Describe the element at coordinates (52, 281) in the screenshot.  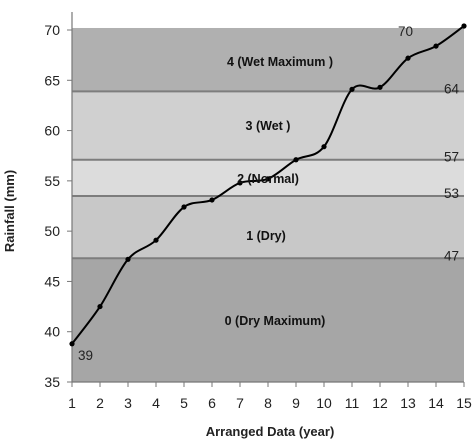
I see `y-tick-label: 45` at that location.